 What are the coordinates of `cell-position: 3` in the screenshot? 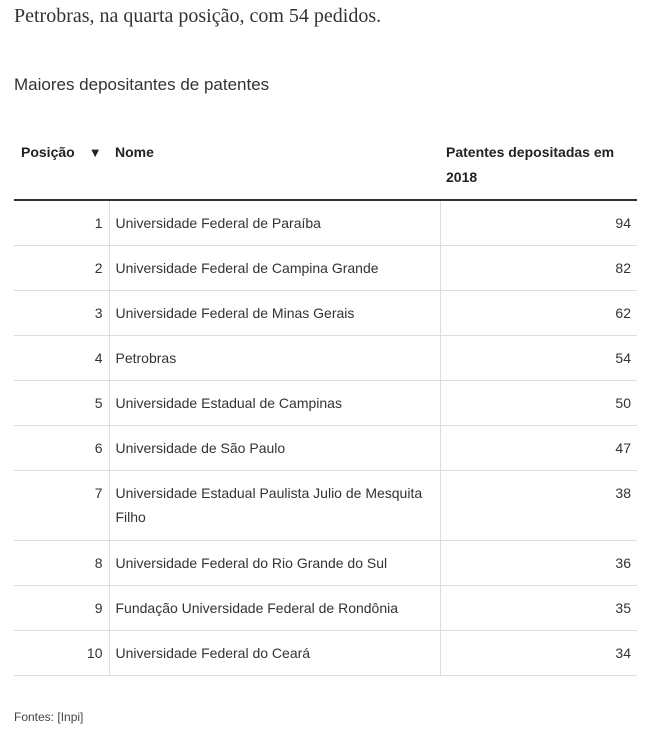 It's located at (62, 313).